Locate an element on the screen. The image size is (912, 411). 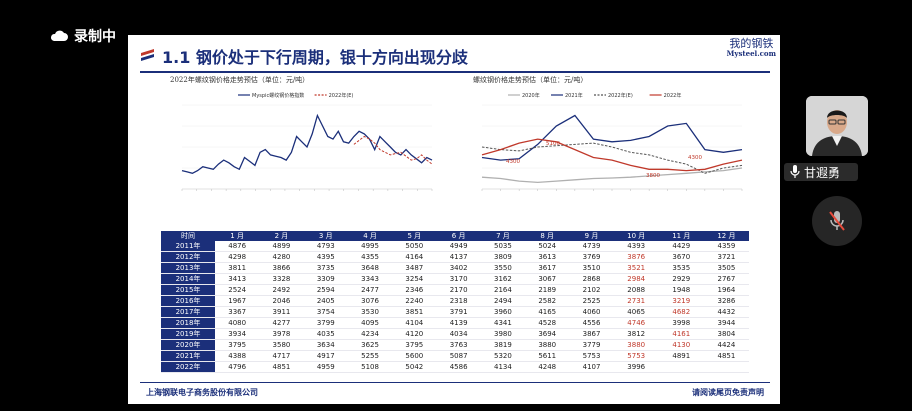
slide-header: 1.1 钢价处于下行周期，银十方向出现分歧 我的钢铁 Mysteel.com is located at coordinates (454, 54).